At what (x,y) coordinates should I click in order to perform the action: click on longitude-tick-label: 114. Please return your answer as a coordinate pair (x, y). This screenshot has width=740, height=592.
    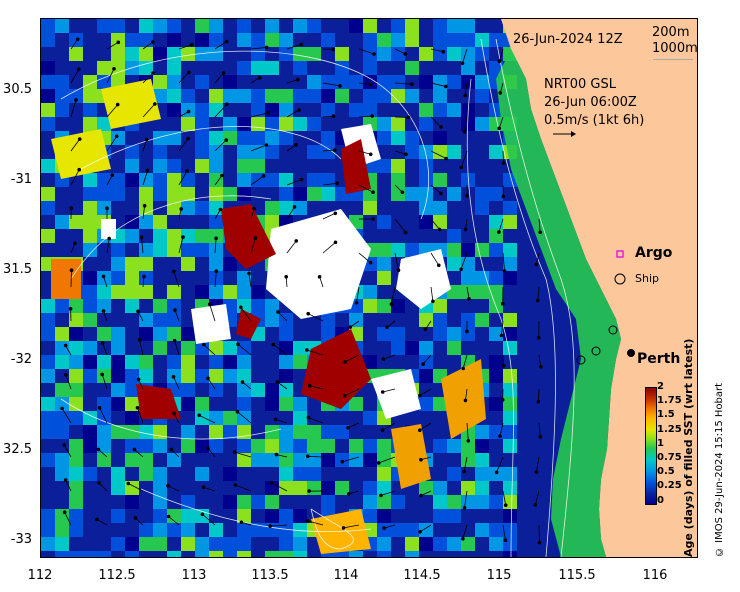
    Looking at the image, I should click on (346, 575).